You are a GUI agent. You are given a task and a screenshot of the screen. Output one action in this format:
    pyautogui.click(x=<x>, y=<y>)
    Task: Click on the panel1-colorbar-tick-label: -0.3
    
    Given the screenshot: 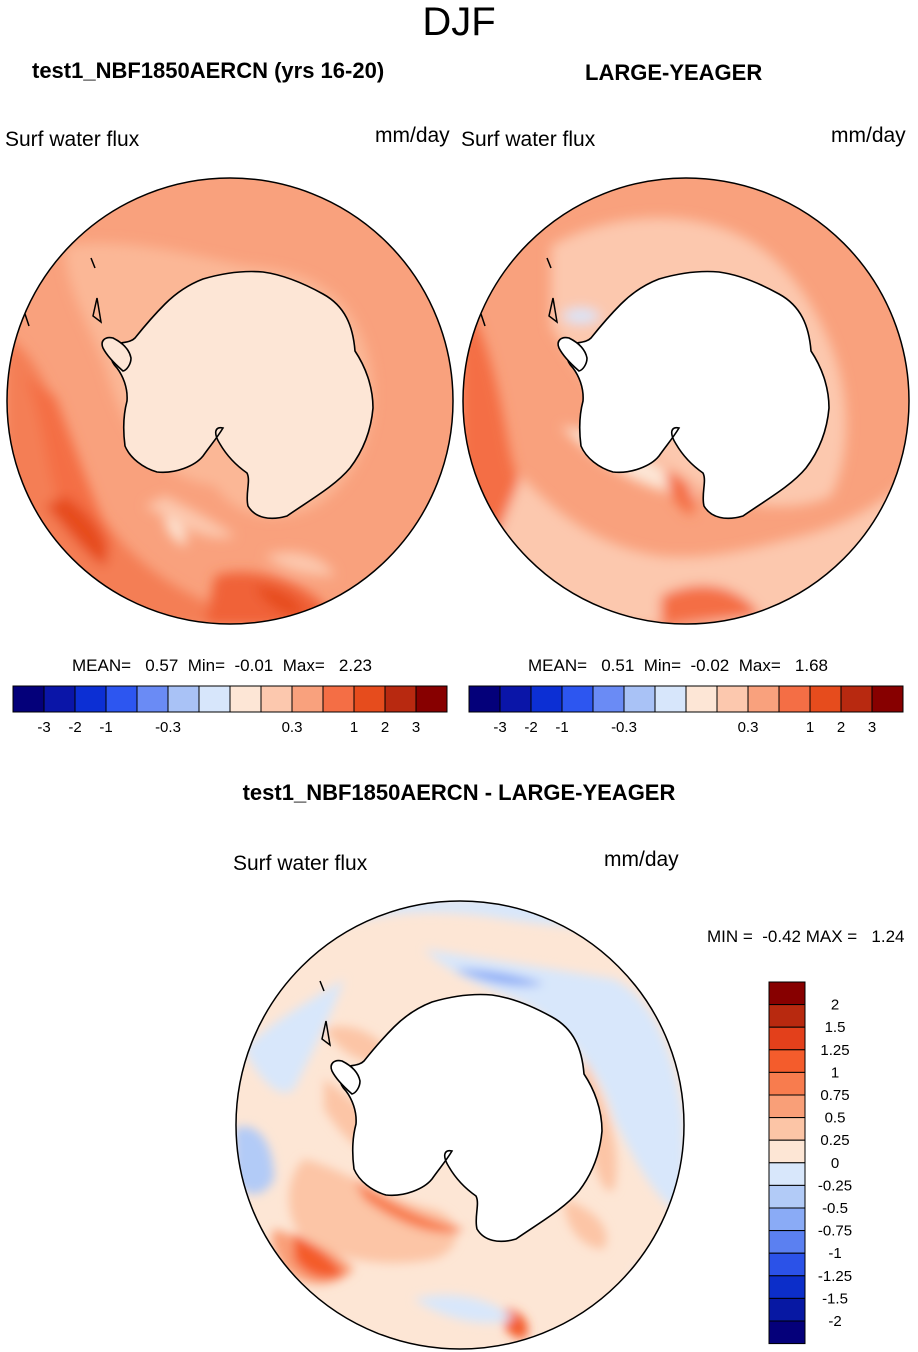 What is the action you would take?
    pyautogui.click(x=168, y=727)
    